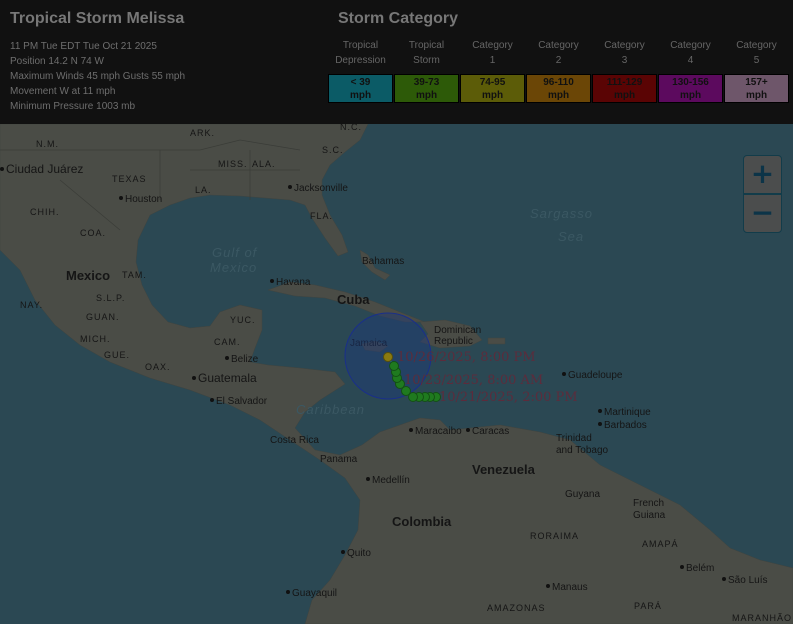 This screenshot has width=793, height=624. I want to click on map-label-nay: NAY., so click(31, 305).